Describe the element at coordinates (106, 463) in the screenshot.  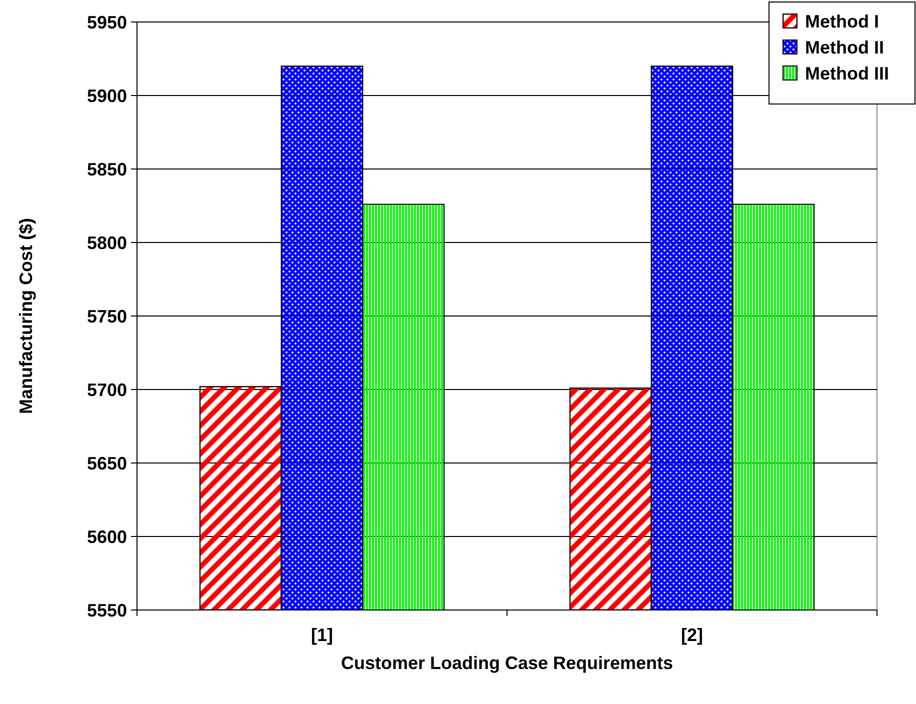
I see `y-tick-label: 5650` at that location.